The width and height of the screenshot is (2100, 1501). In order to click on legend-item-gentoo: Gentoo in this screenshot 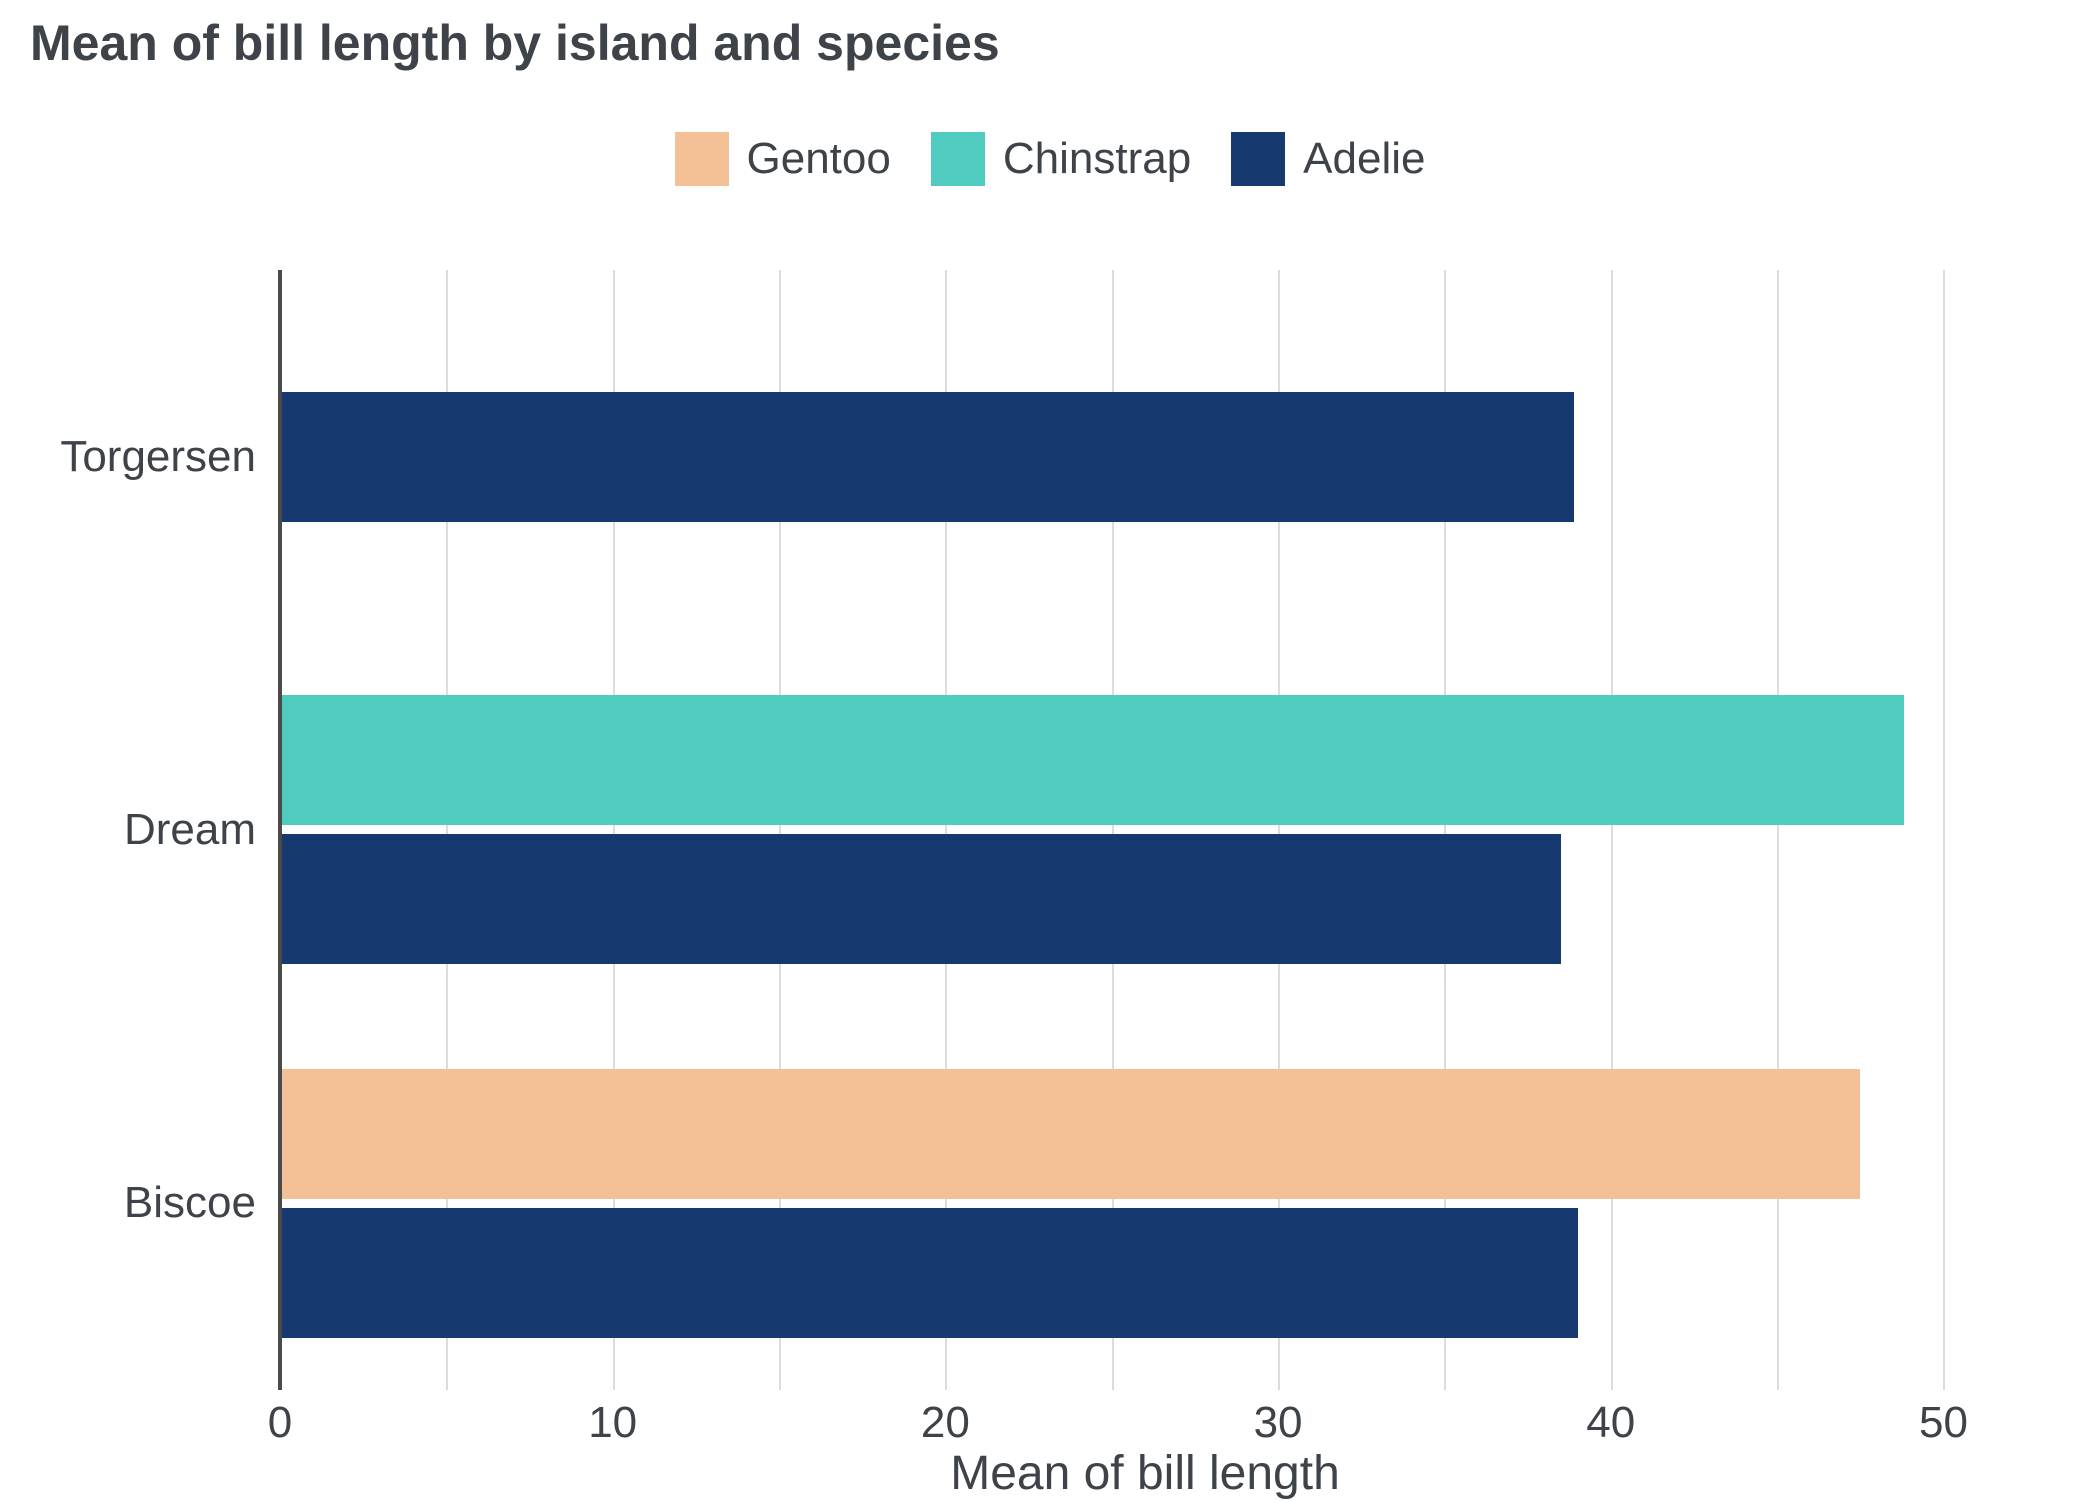, I will do `click(782, 159)`.